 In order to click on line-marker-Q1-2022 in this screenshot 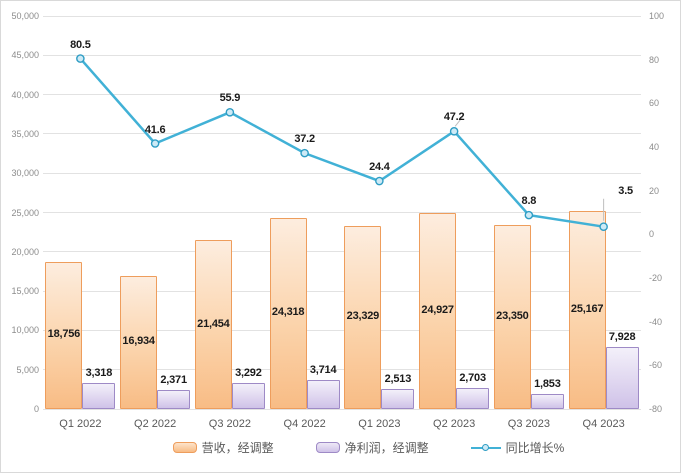, I will do `click(80, 58)`.